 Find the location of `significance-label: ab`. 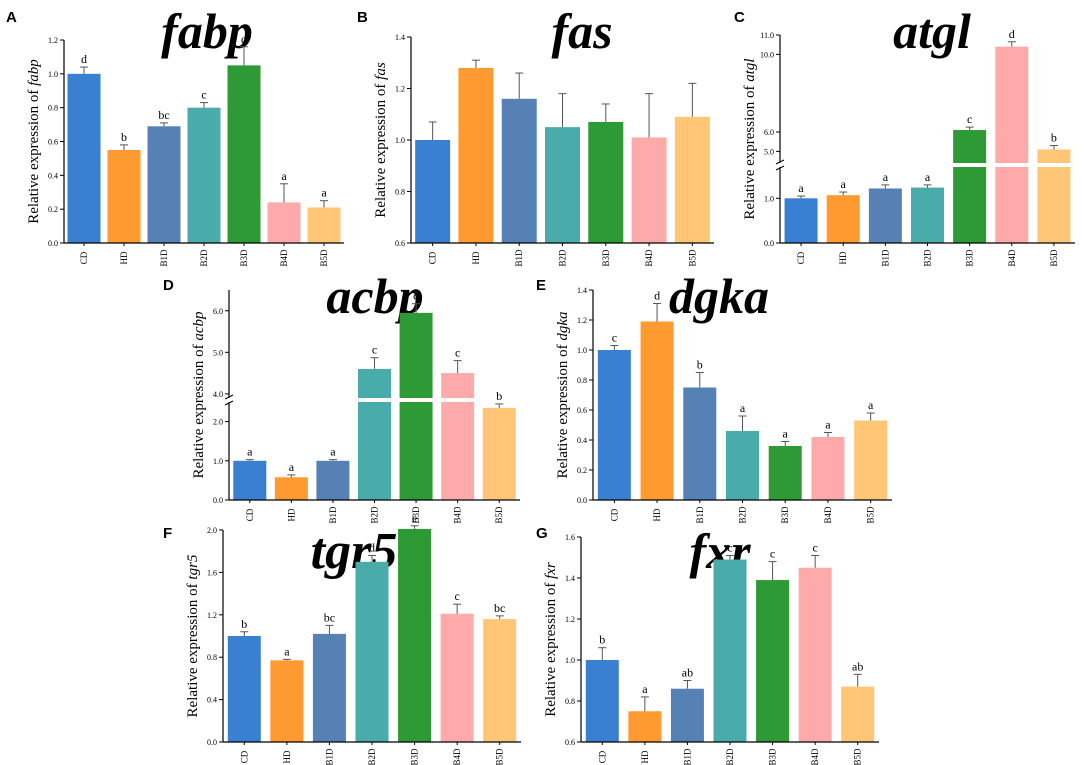

significance-label: ab is located at coordinates (687, 673).